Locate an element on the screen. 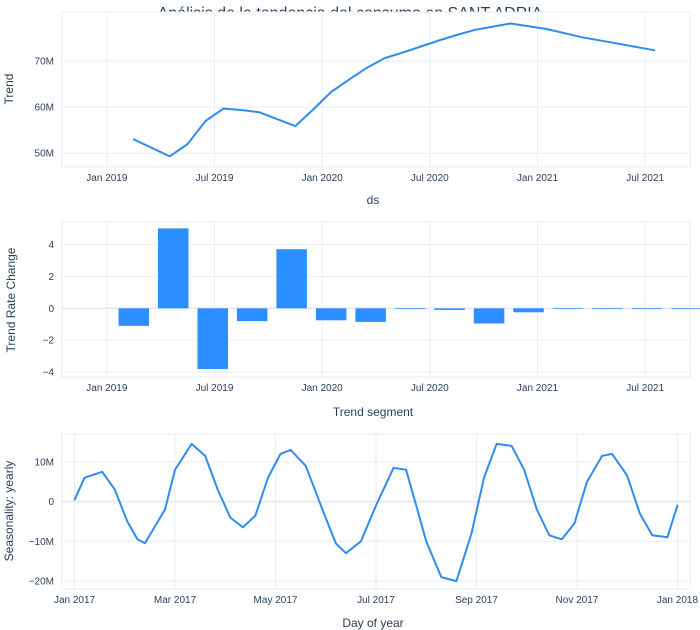  y-tick-label: −20M is located at coordinates (41, 582).